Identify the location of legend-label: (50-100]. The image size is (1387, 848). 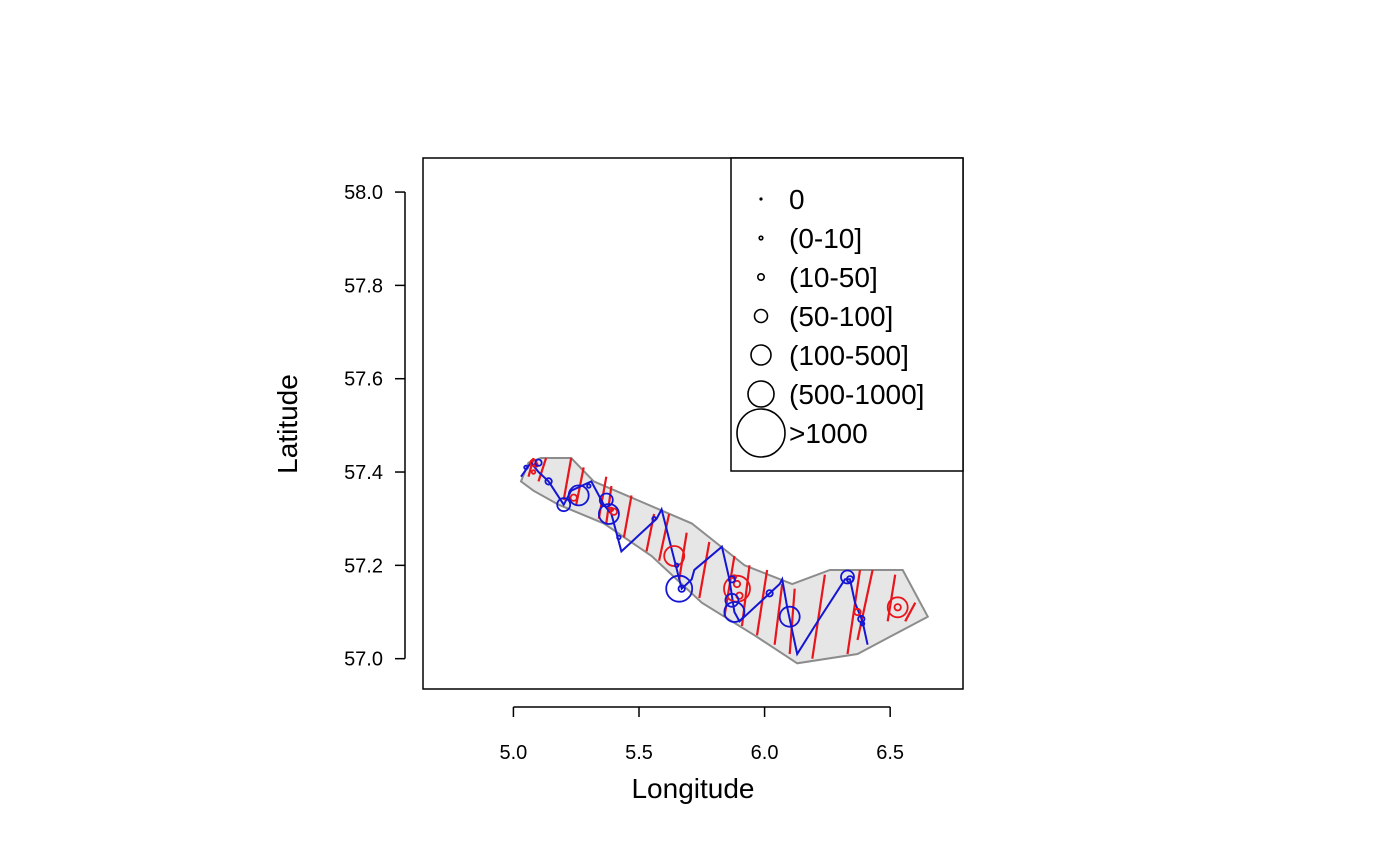
(841, 316).